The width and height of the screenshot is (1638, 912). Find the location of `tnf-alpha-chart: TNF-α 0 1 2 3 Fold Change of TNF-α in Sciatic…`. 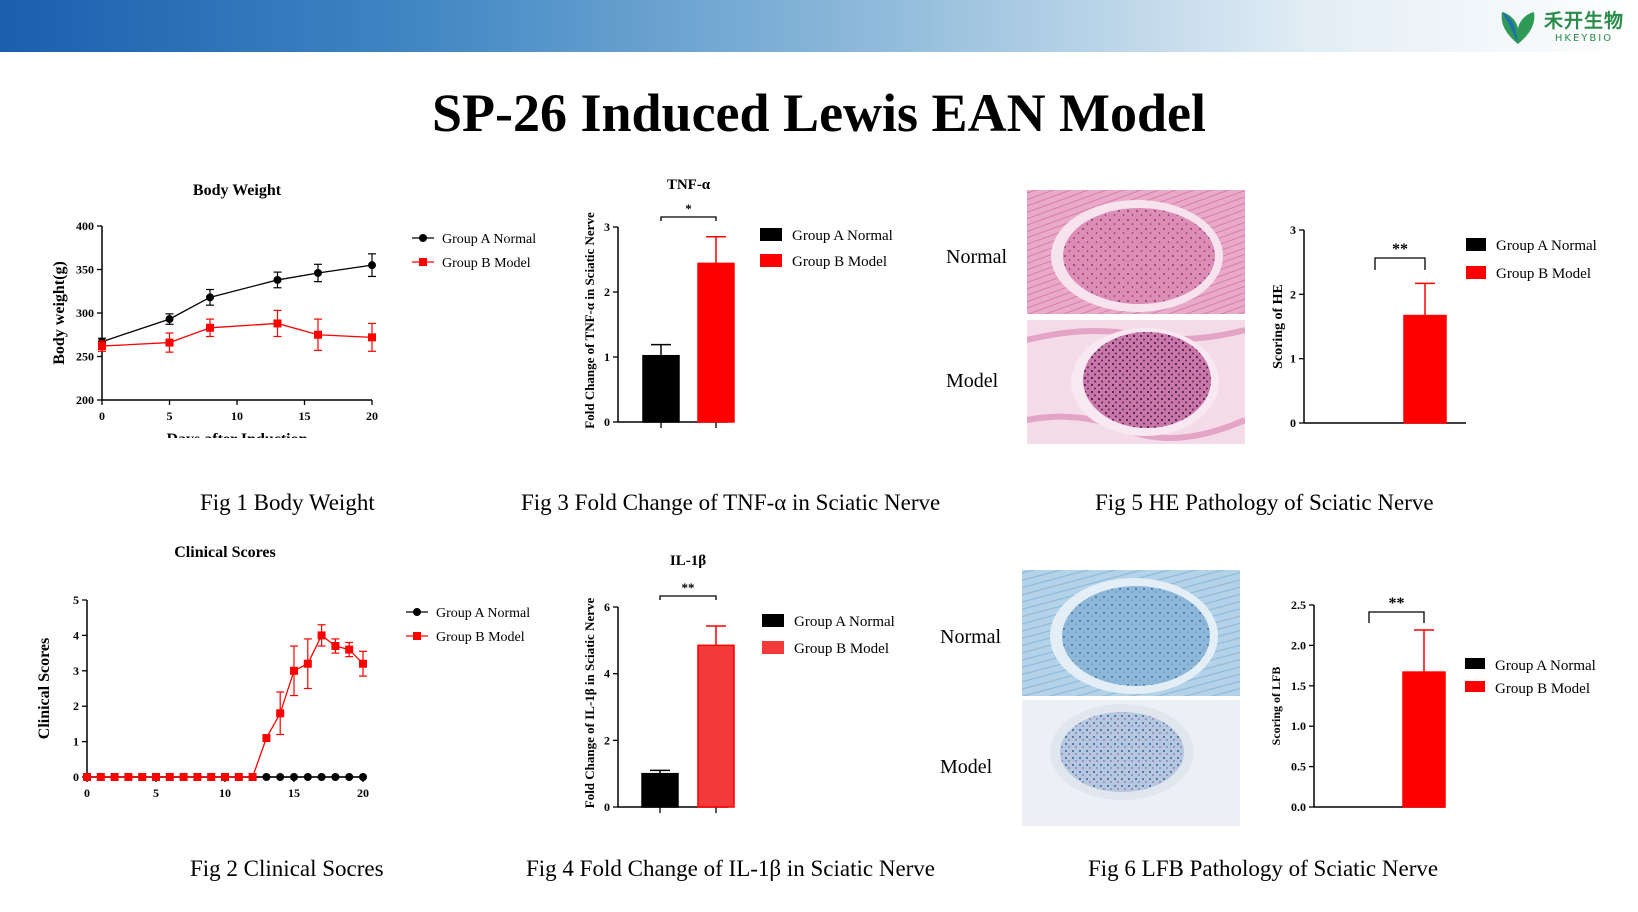

tnf-alpha-chart: TNF-α 0 1 2 3 Fold Change of TNF-α in Sciatic… is located at coordinates (737, 303).